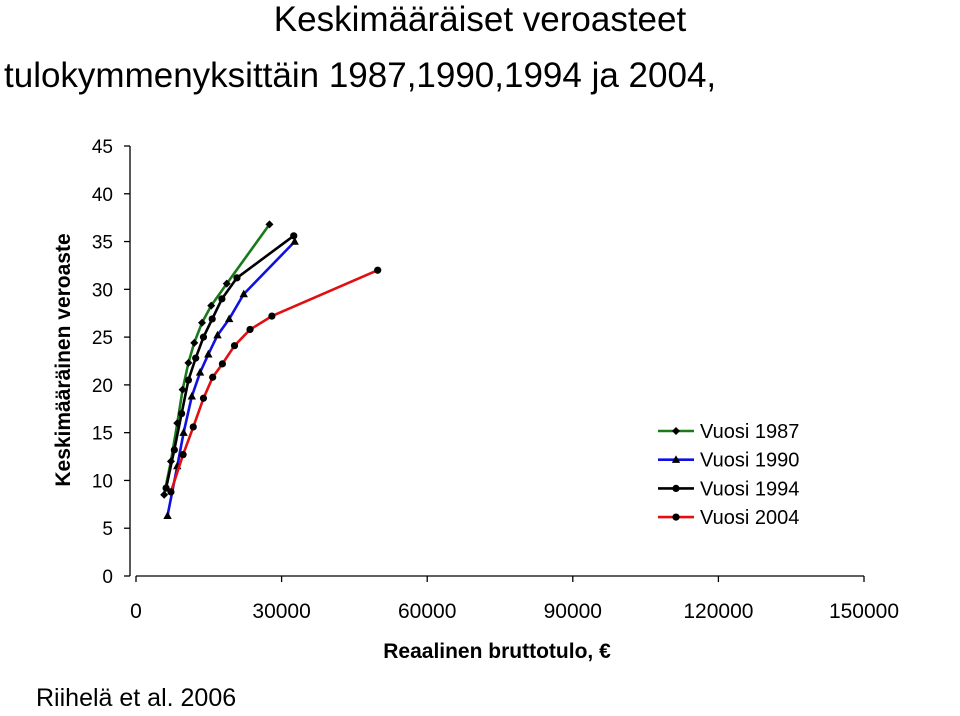 This screenshot has height=716, width=960. I want to click on x-tick-label: 90000, so click(573, 611).